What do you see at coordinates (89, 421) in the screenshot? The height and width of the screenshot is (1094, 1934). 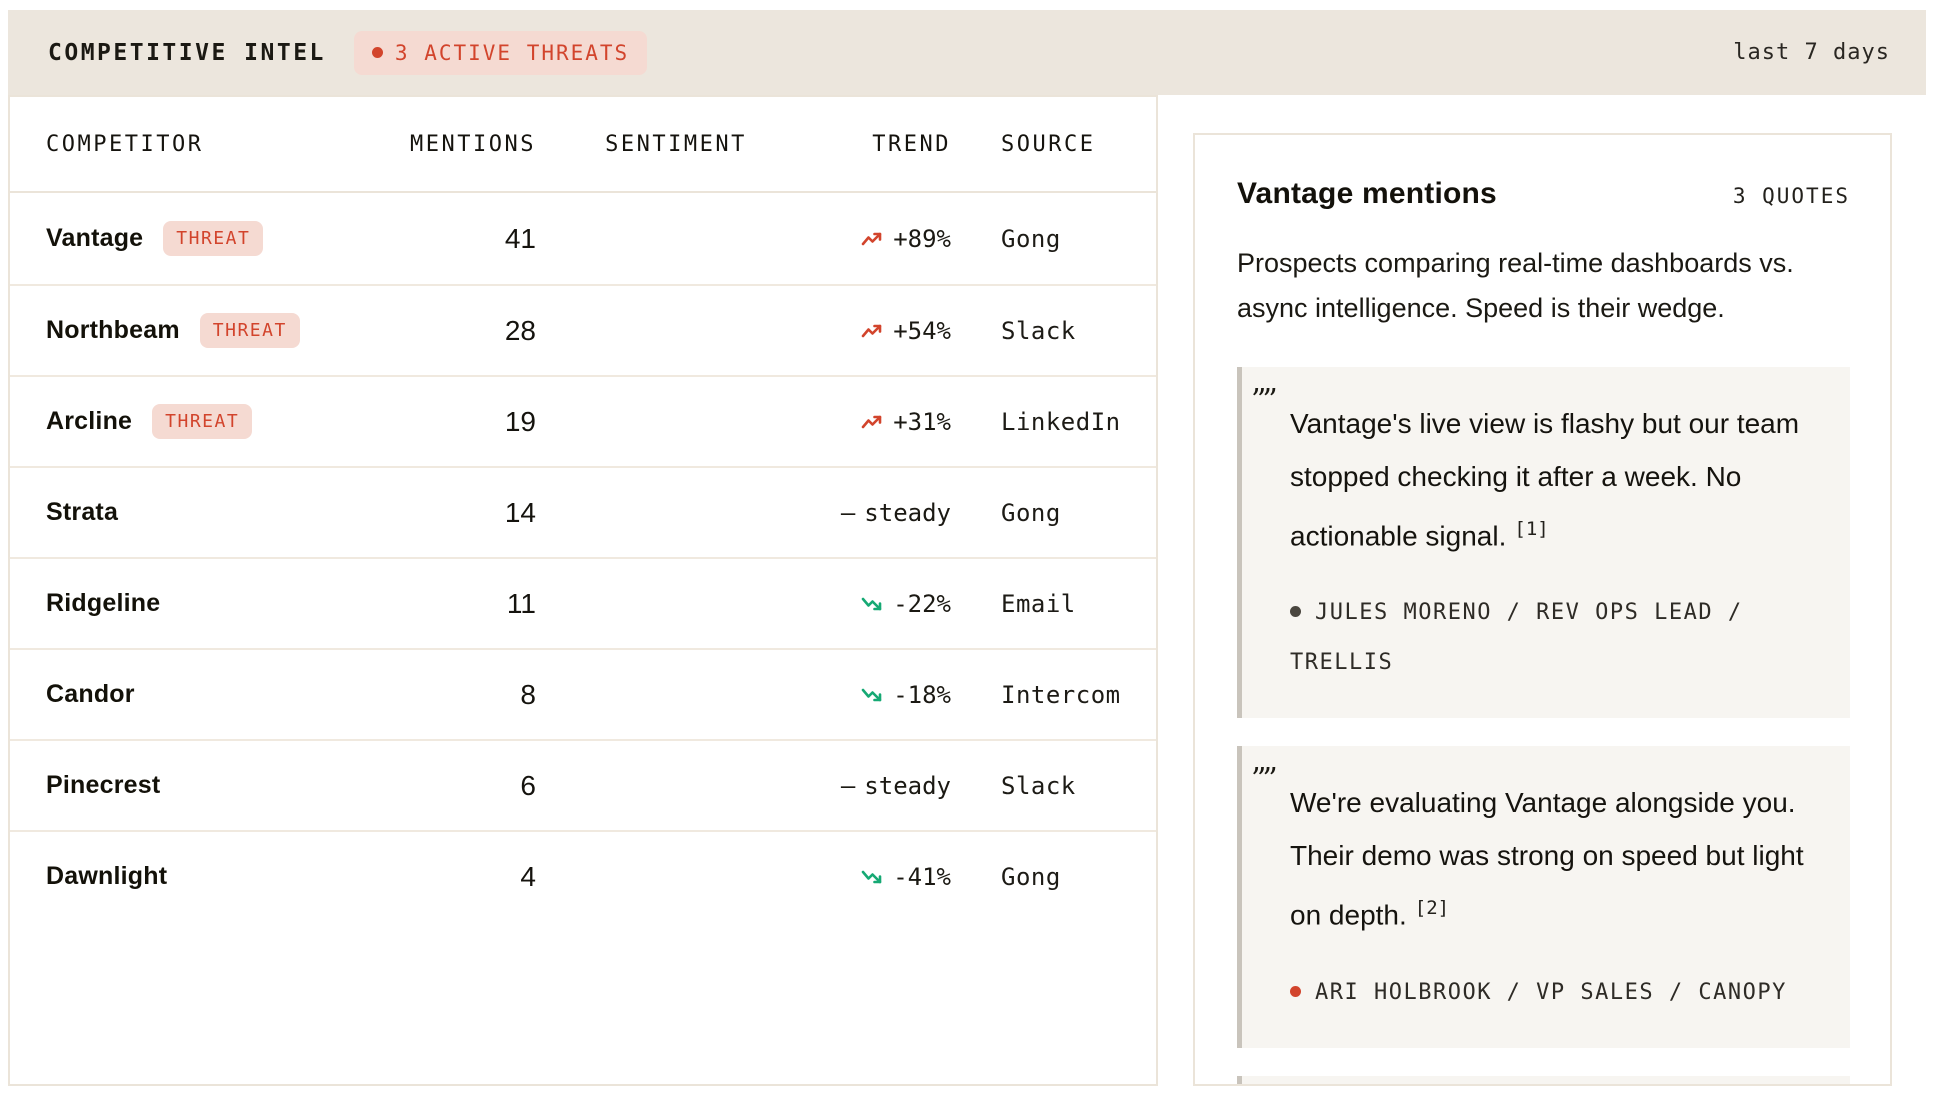 I see `competitor-name: Arcline` at bounding box center [89, 421].